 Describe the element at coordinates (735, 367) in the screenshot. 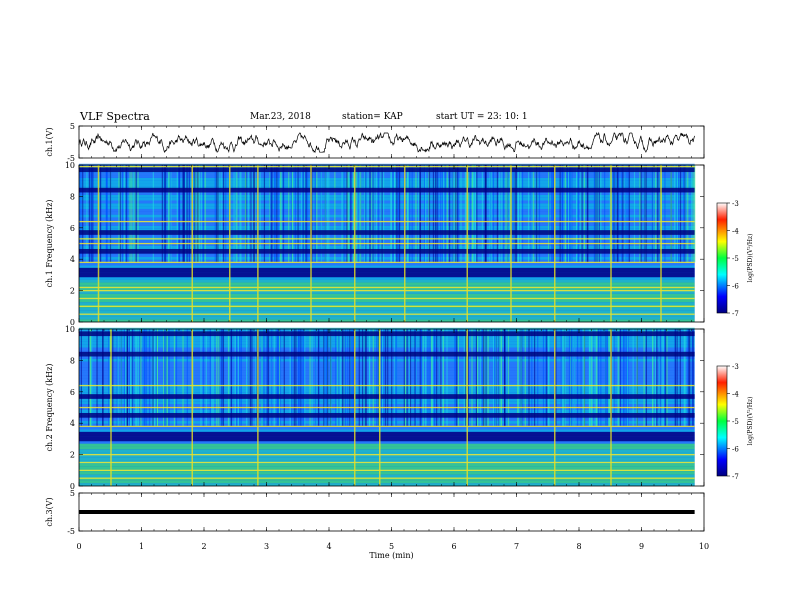

I see `colorbar-tick-label: -3` at that location.